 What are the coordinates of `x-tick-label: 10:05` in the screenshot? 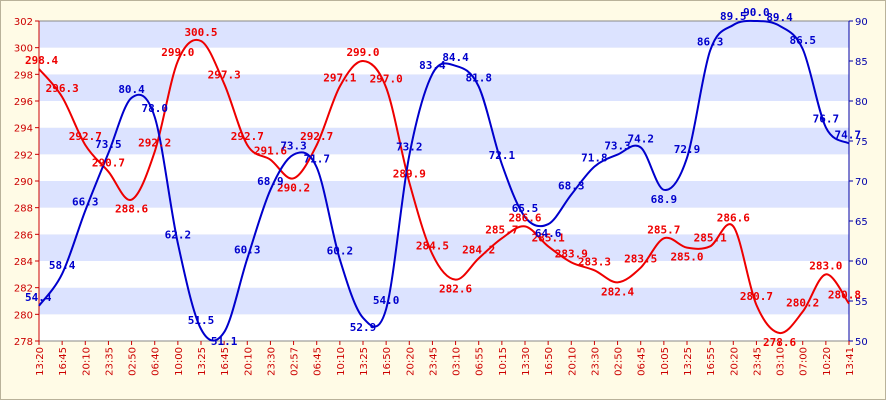 It's located at (665, 361).